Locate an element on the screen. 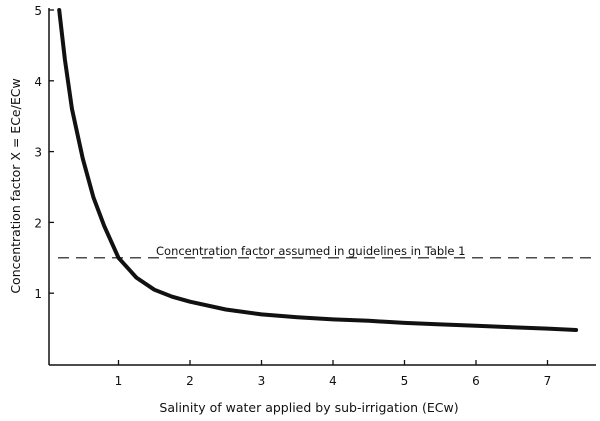 The width and height of the screenshot is (600, 421). y-tick-label: 5 is located at coordinates (38, 11).